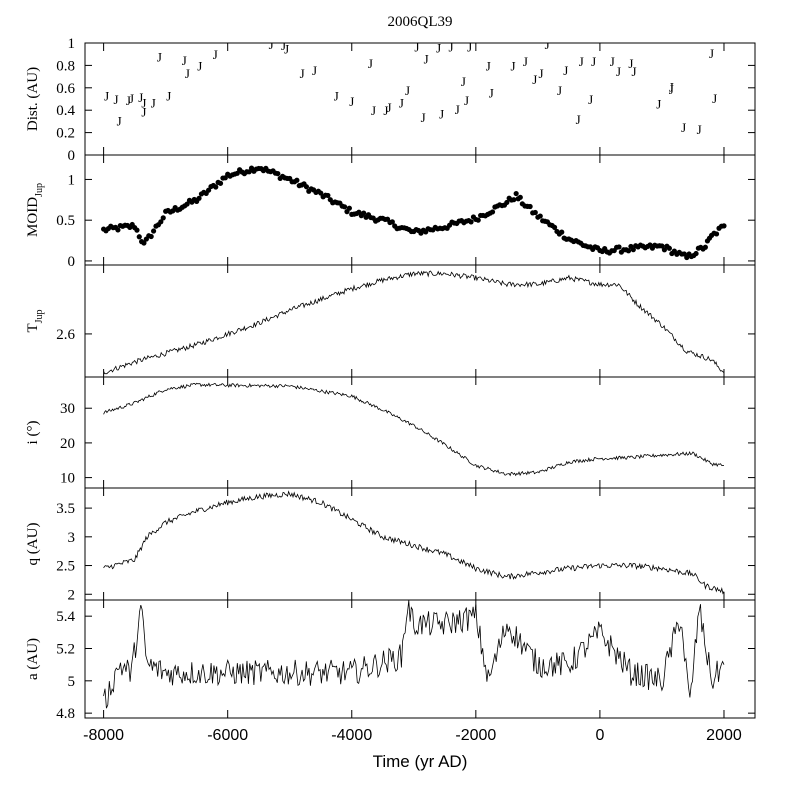  What do you see at coordinates (35, 320) in the screenshot?
I see `y-axis-label: TJup` at bounding box center [35, 320].